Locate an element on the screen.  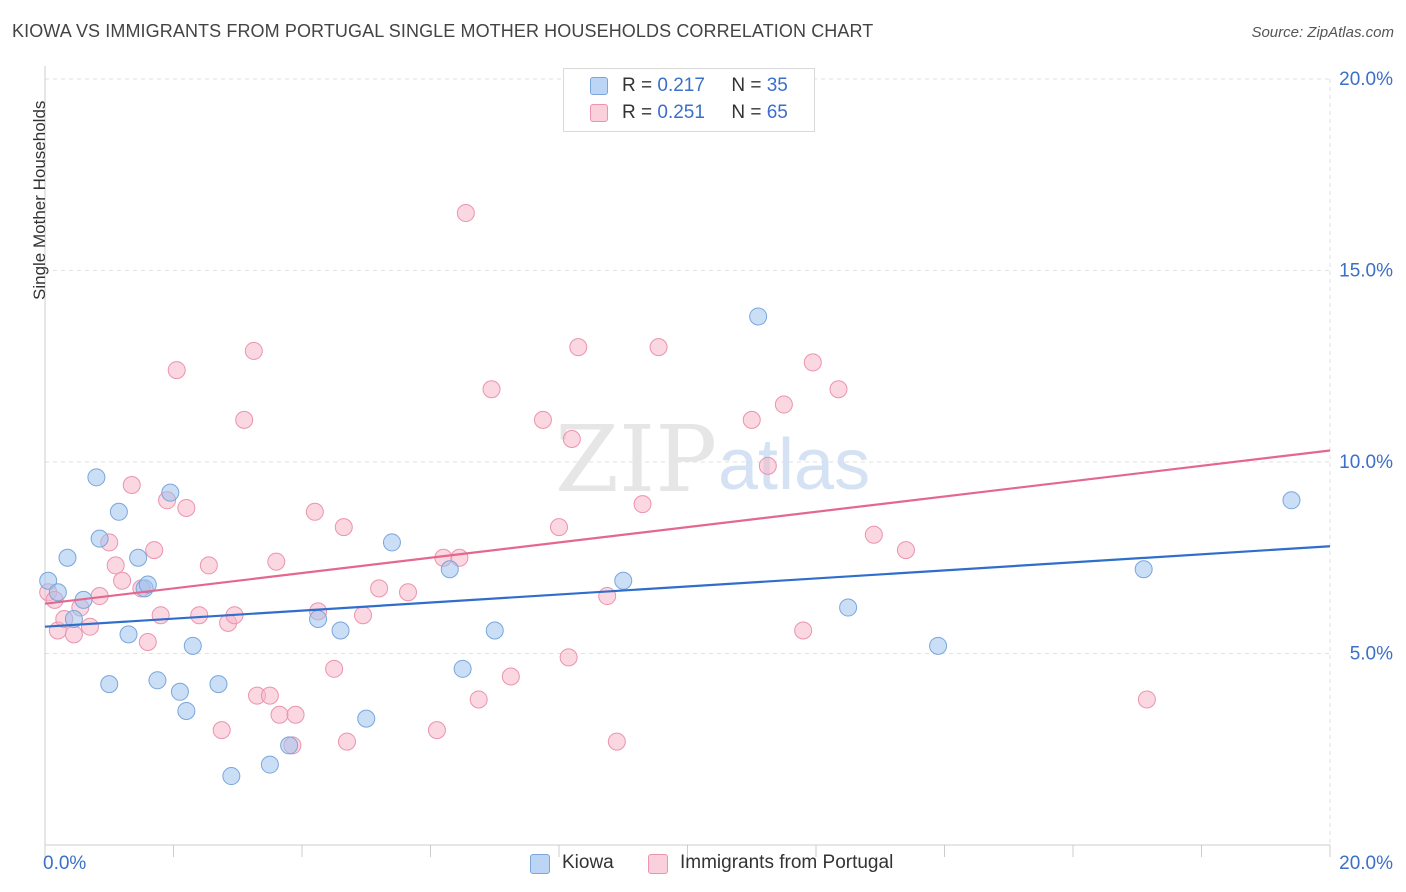
y-axis-label: Single Mother Households is located at coordinates (39, 200).